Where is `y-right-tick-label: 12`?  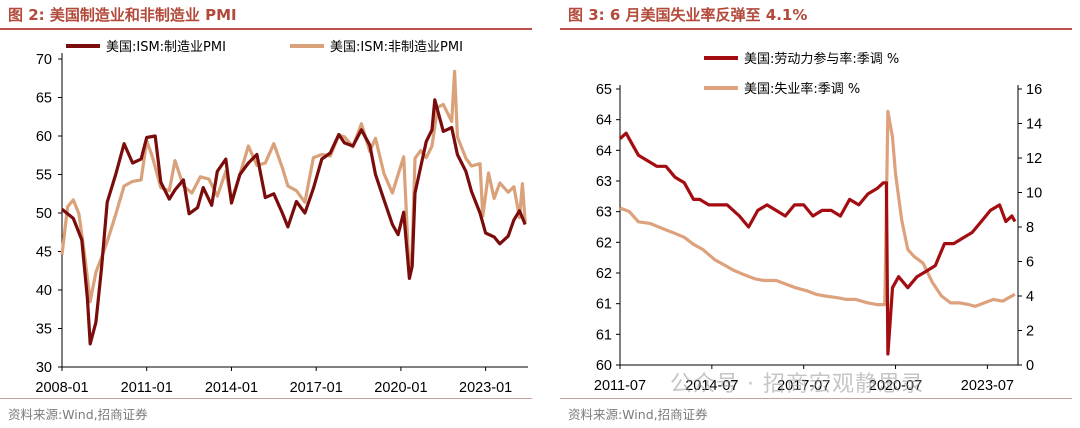 y-right-tick-label: 12 is located at coordinates (1034, 159).